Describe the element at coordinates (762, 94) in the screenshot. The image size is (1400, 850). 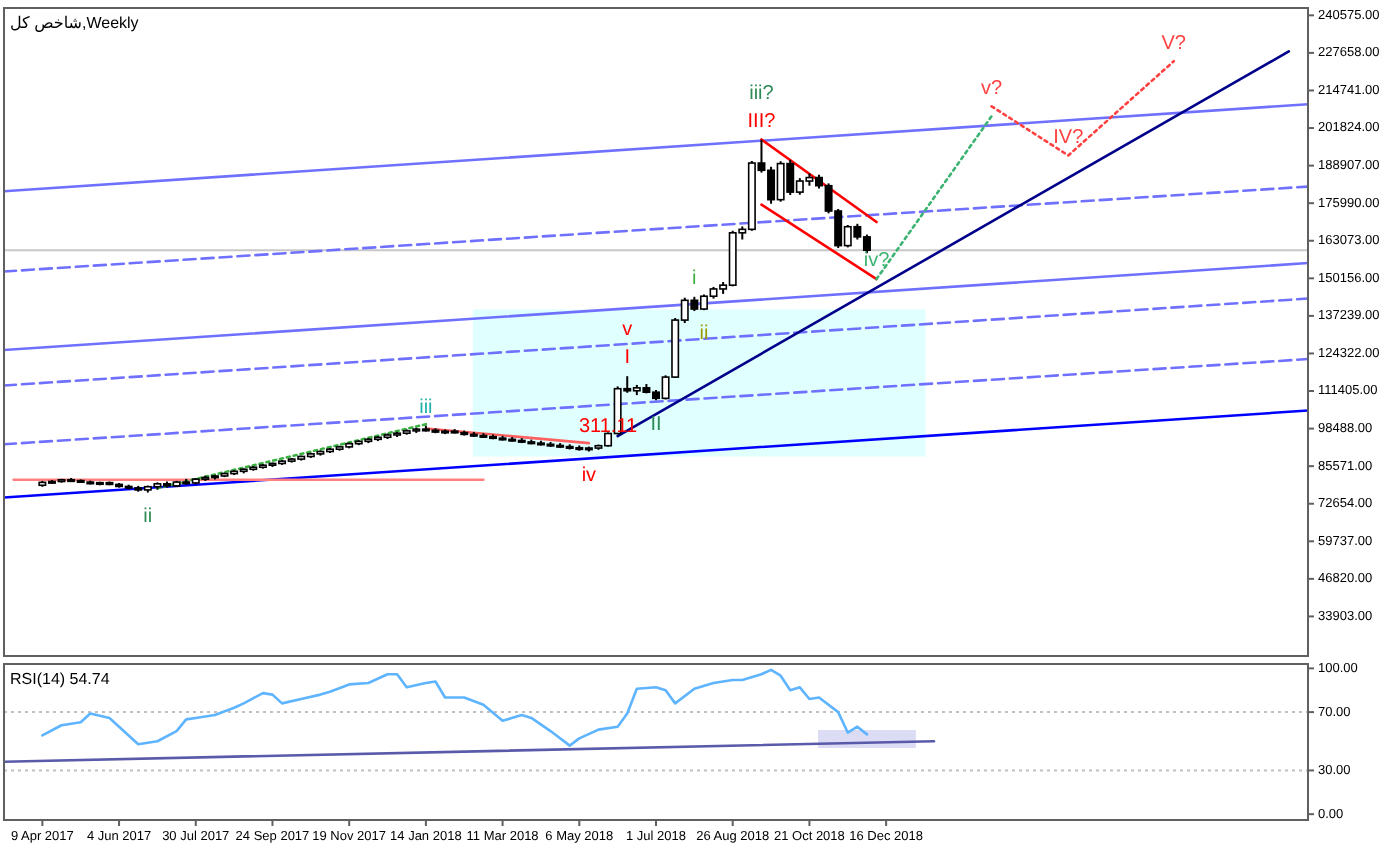
I see `annotation: iii?` at that location.